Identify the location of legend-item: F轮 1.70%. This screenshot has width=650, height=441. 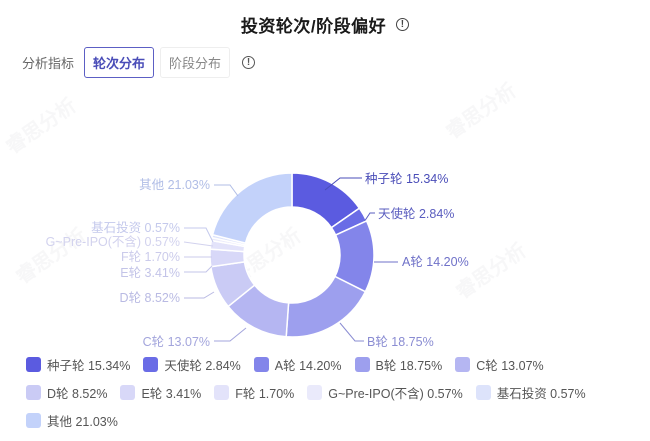
(254, 392).